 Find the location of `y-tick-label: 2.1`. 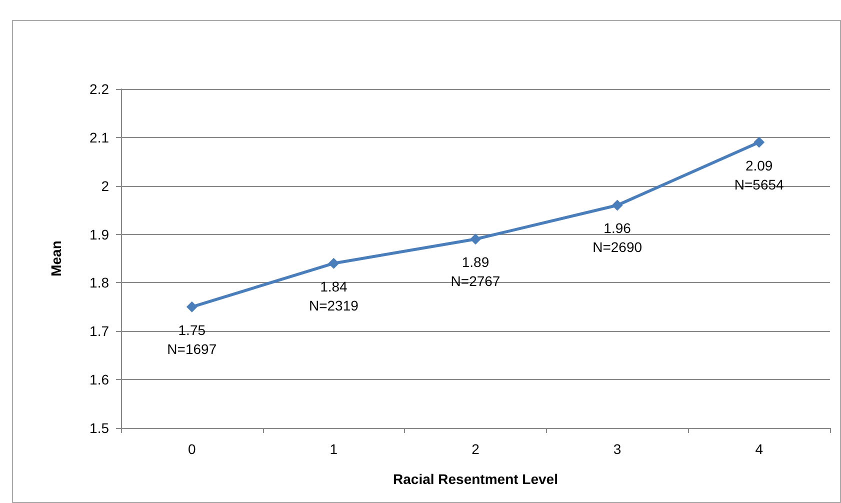

y-tick-label: 2.1 is located at coordinates (100, 137).